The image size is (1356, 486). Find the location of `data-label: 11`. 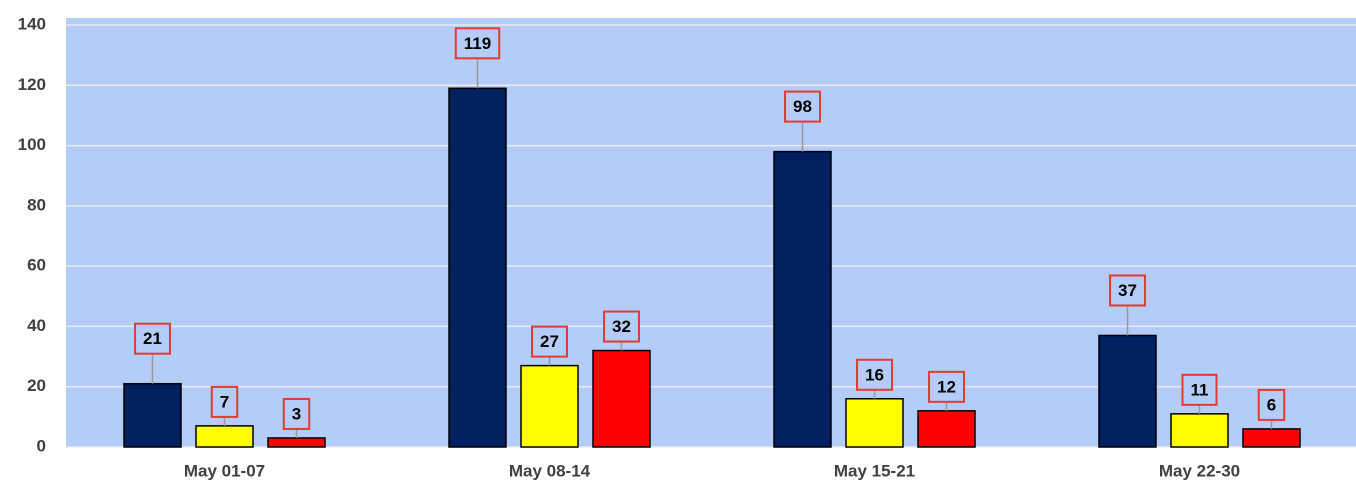

data-label: 11 is located at coordinates (1200, 389).